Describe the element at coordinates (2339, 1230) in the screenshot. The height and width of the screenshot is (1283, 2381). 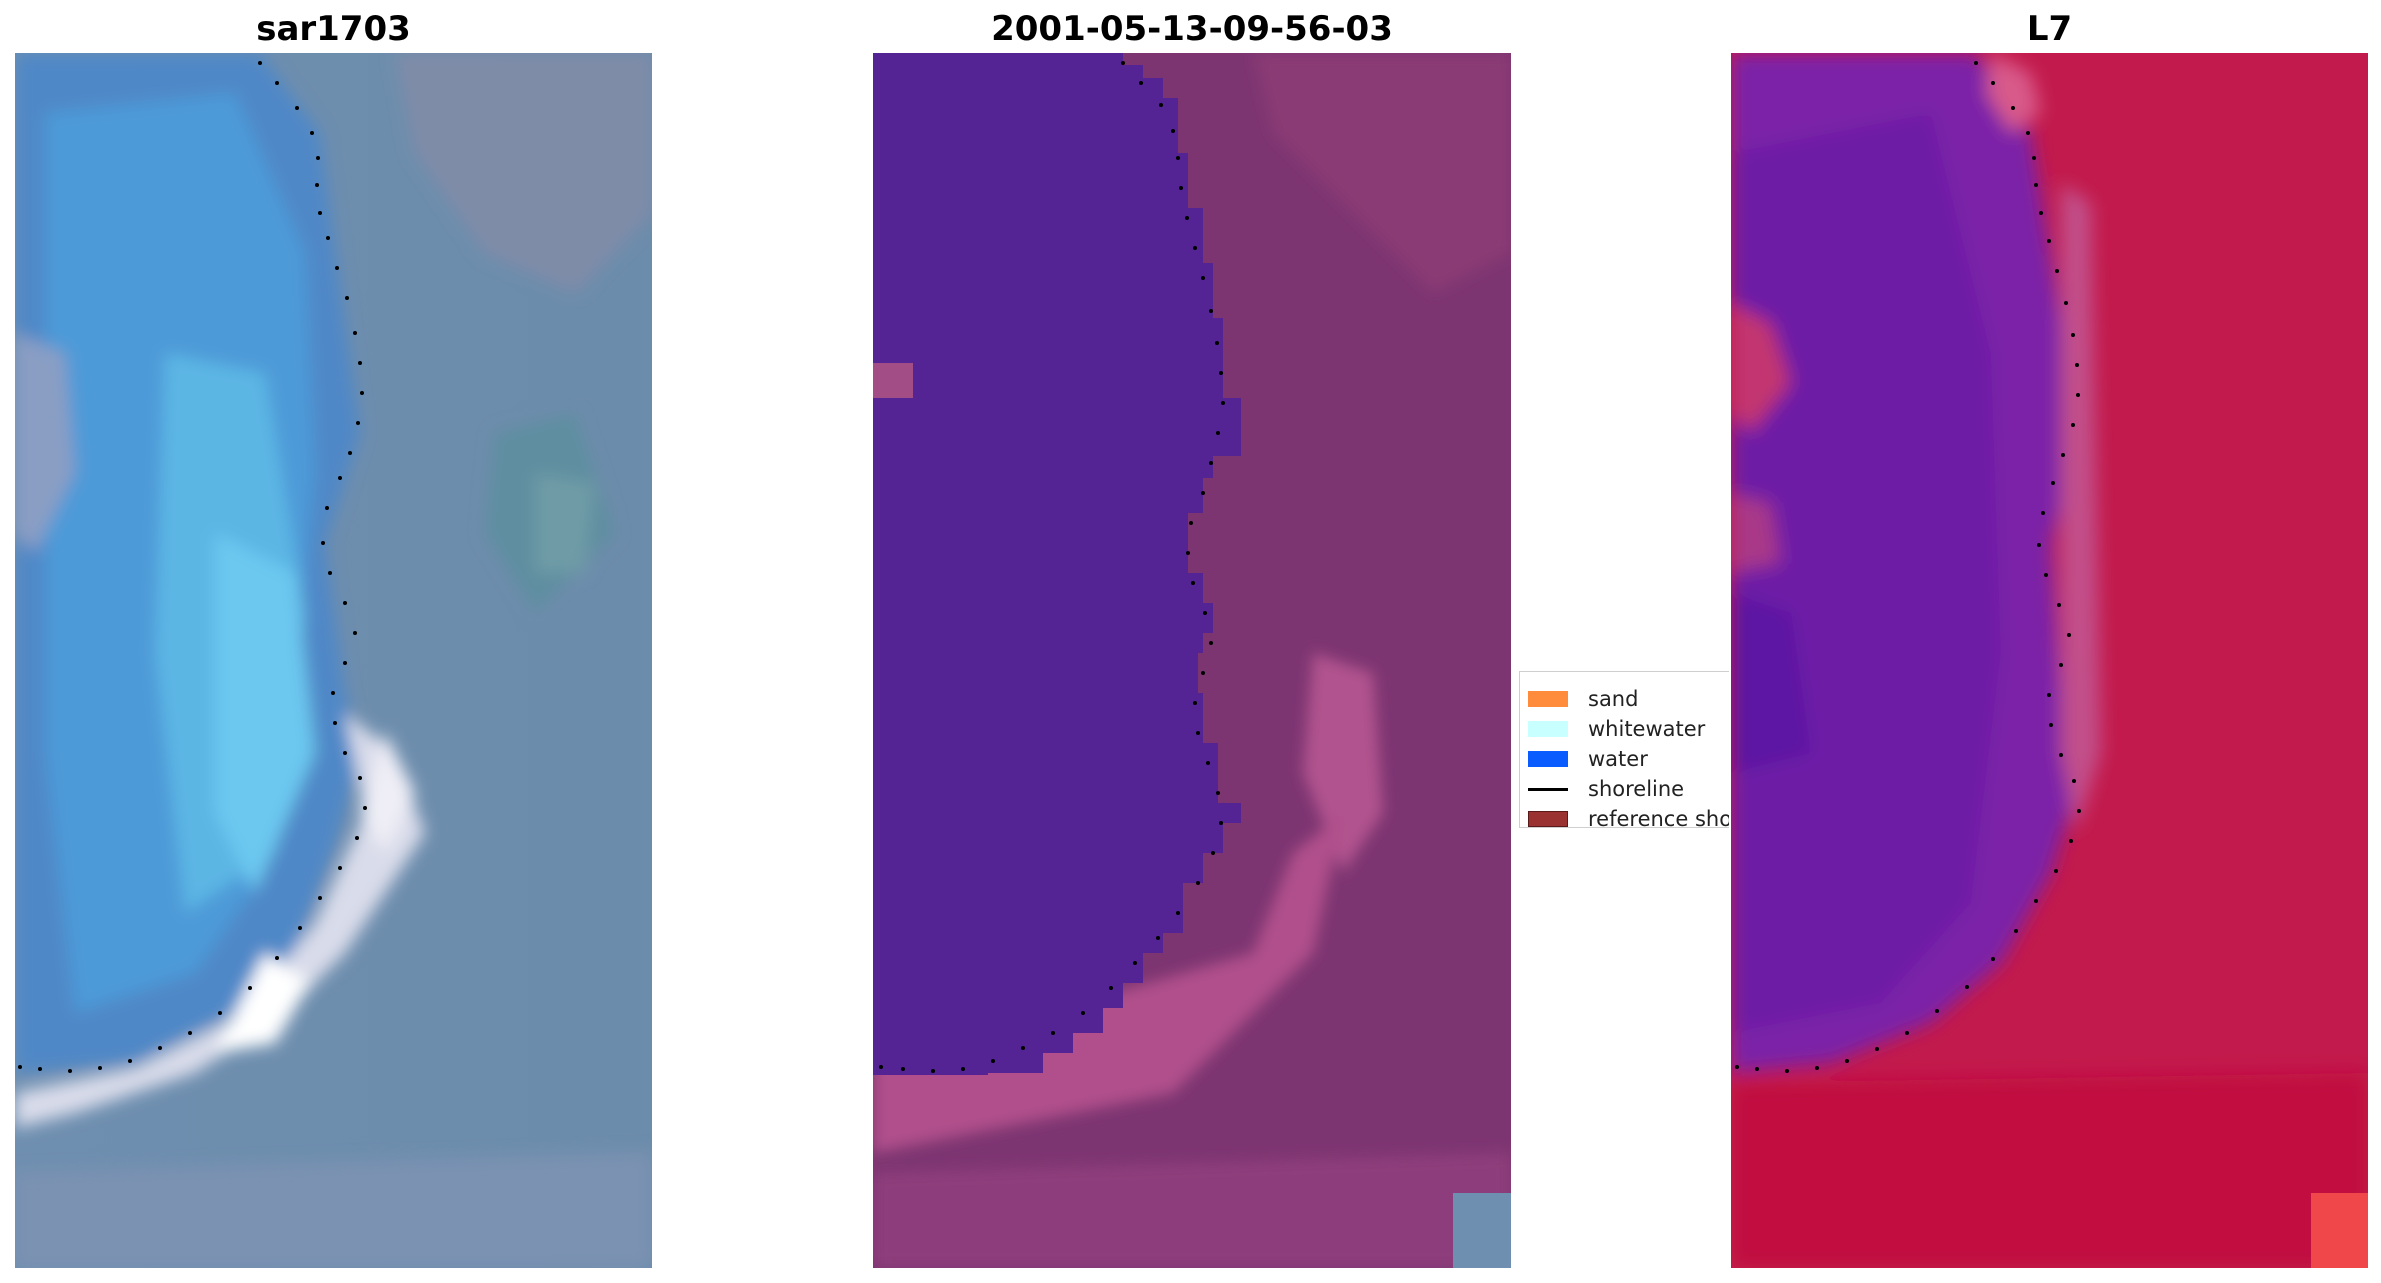
I see `corner-hotspot` at that location.